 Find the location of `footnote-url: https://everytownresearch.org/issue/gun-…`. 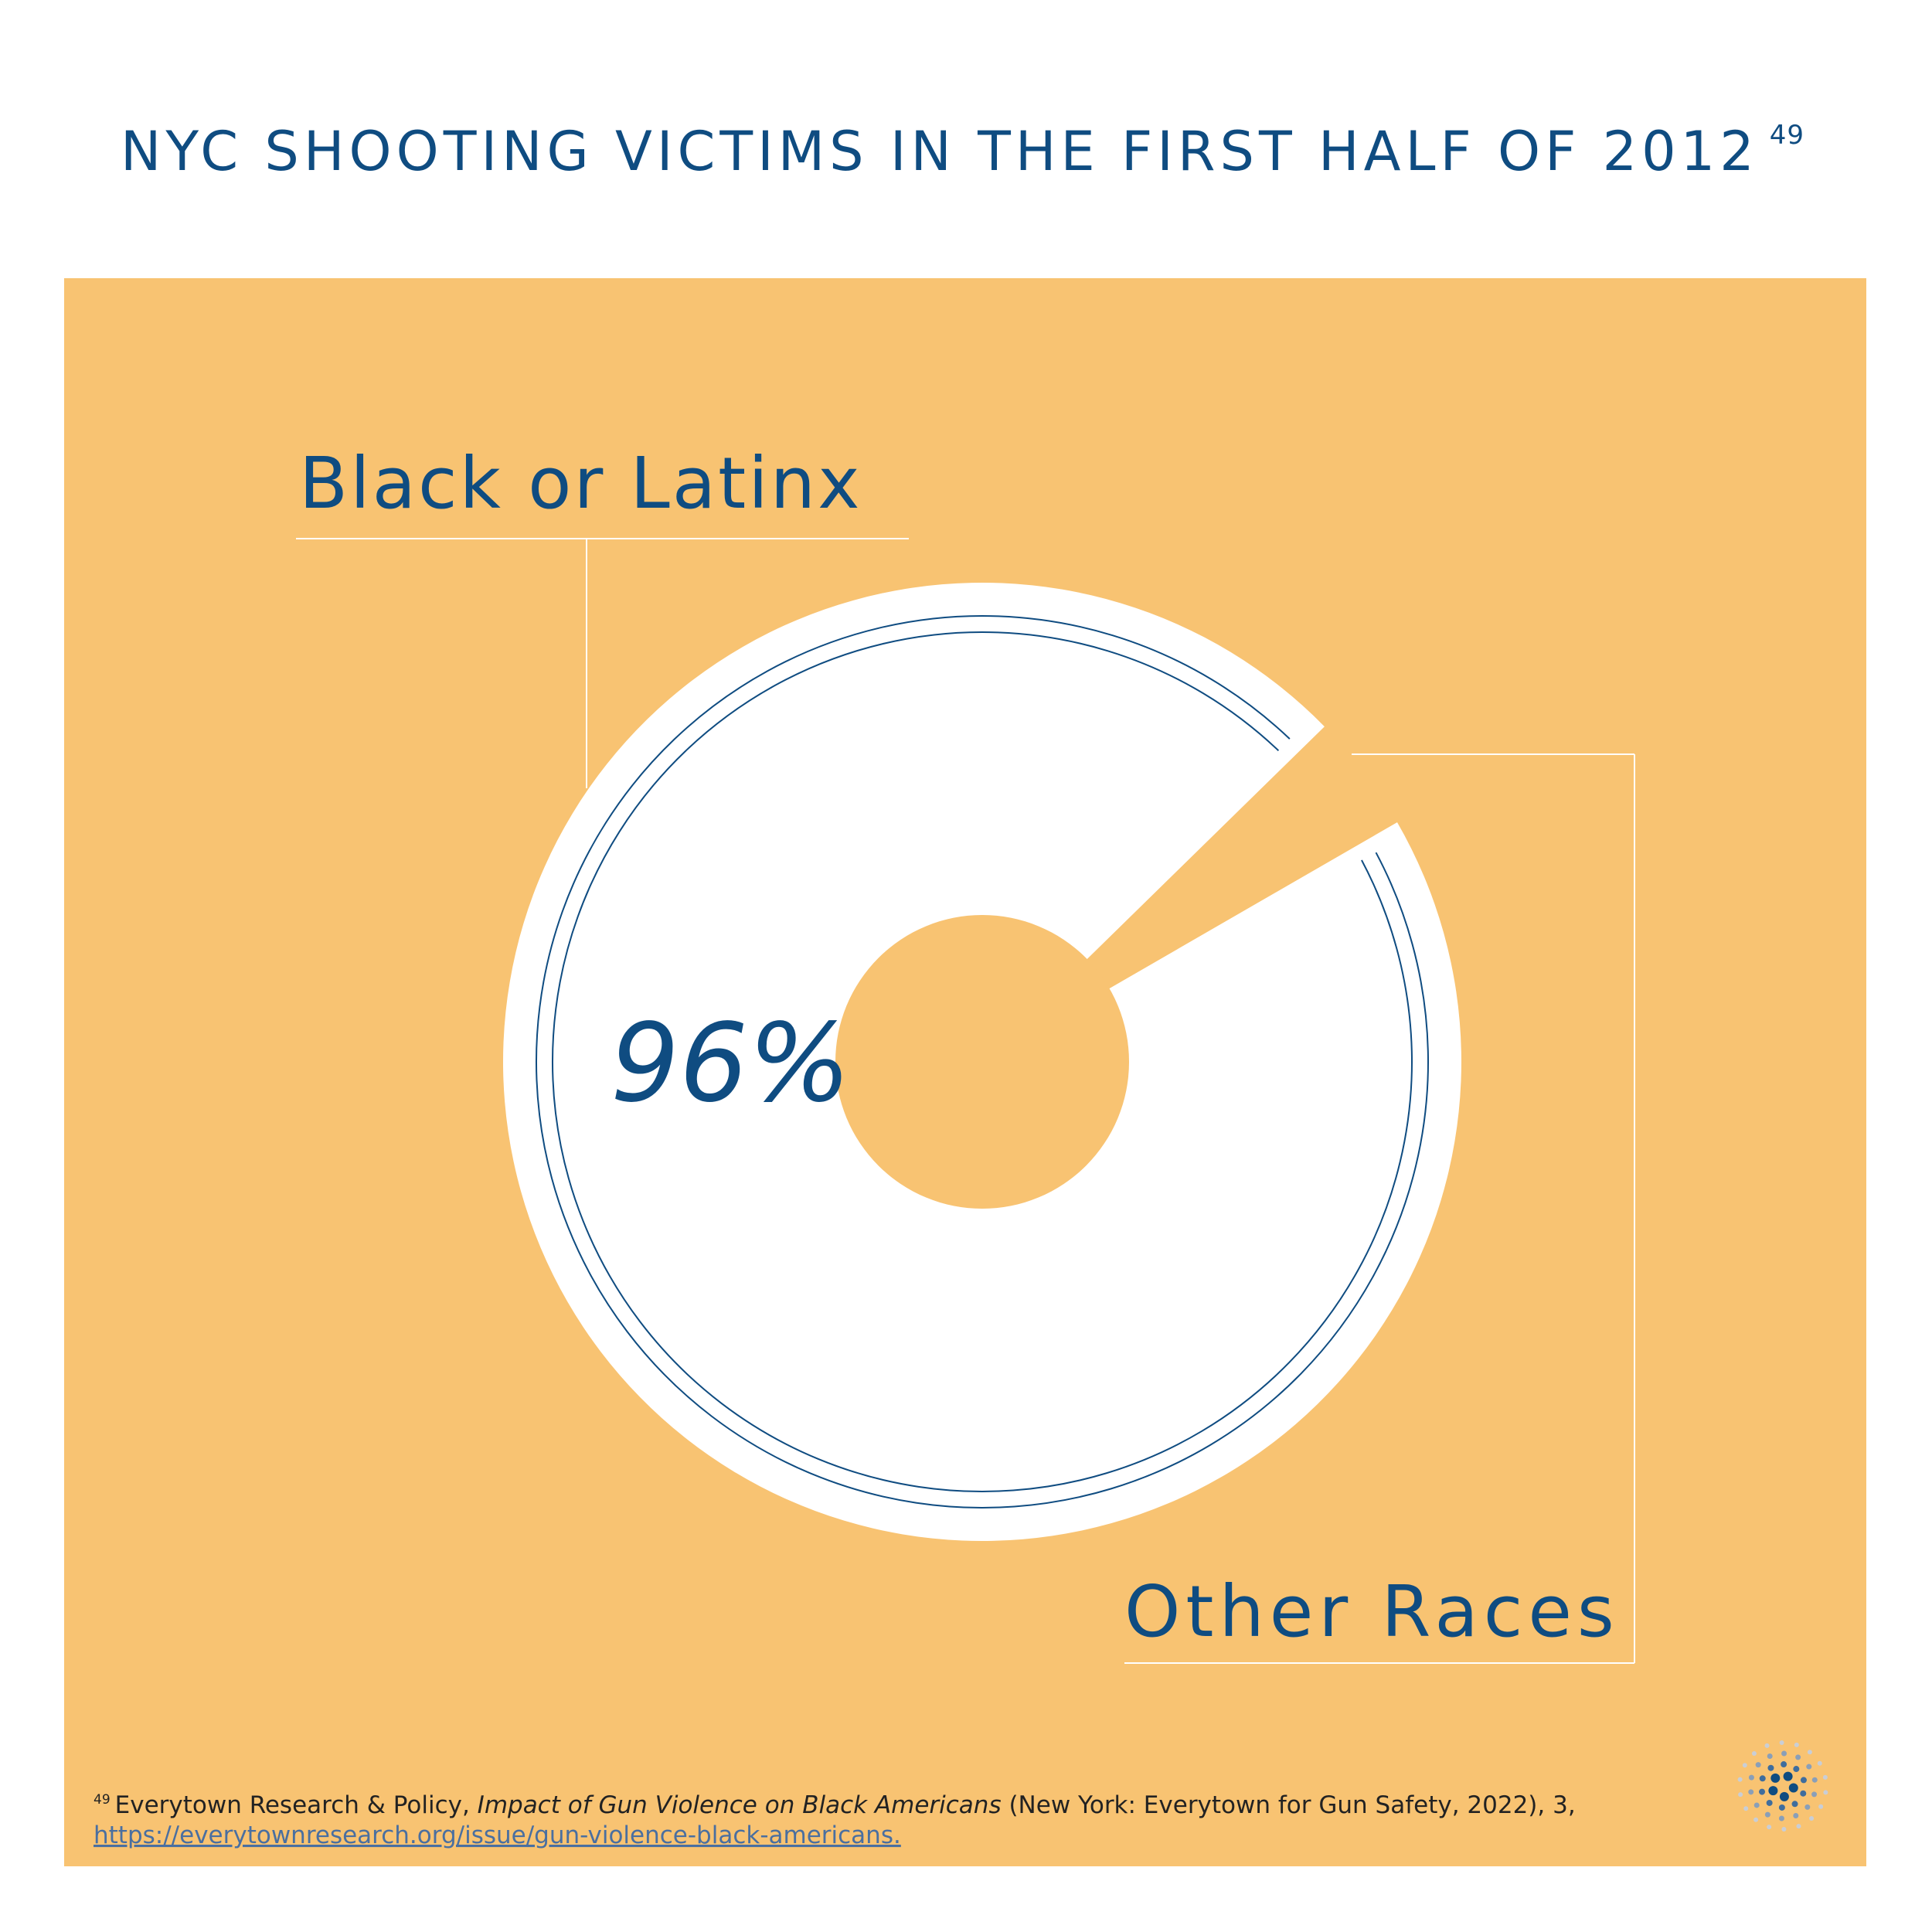

footnote-url: https://everytownresearch.org/issue/gun-… is located at coordinates (498, 1835).